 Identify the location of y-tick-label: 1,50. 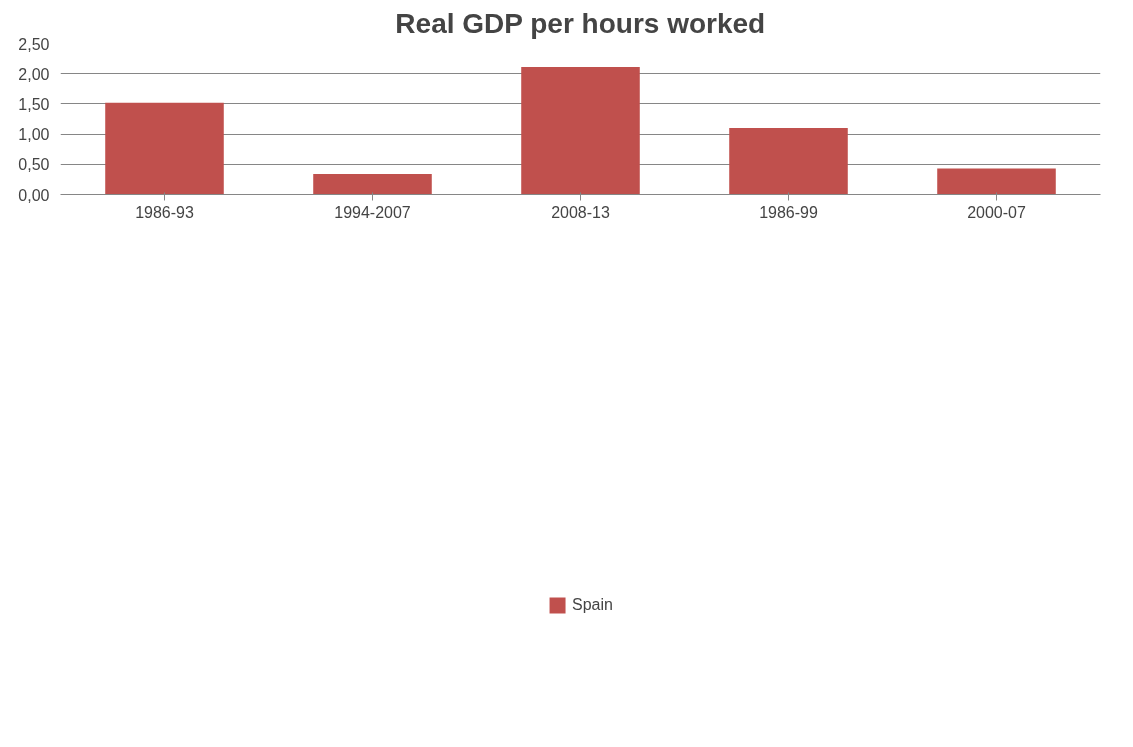
(34, 104).